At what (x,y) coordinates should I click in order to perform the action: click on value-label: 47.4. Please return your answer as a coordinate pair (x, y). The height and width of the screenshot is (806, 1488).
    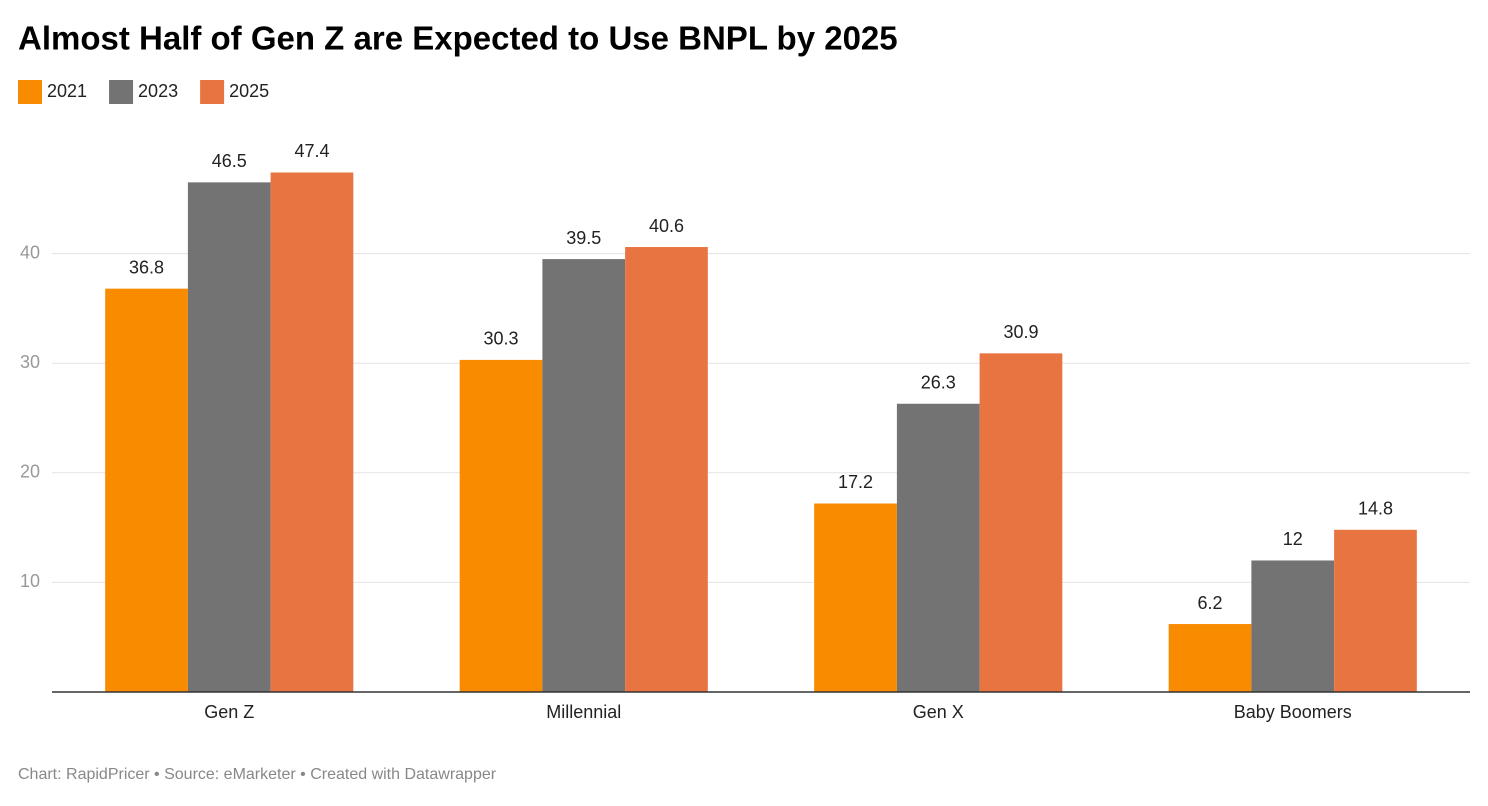
    Looking at the image, I should click on (311, 151).